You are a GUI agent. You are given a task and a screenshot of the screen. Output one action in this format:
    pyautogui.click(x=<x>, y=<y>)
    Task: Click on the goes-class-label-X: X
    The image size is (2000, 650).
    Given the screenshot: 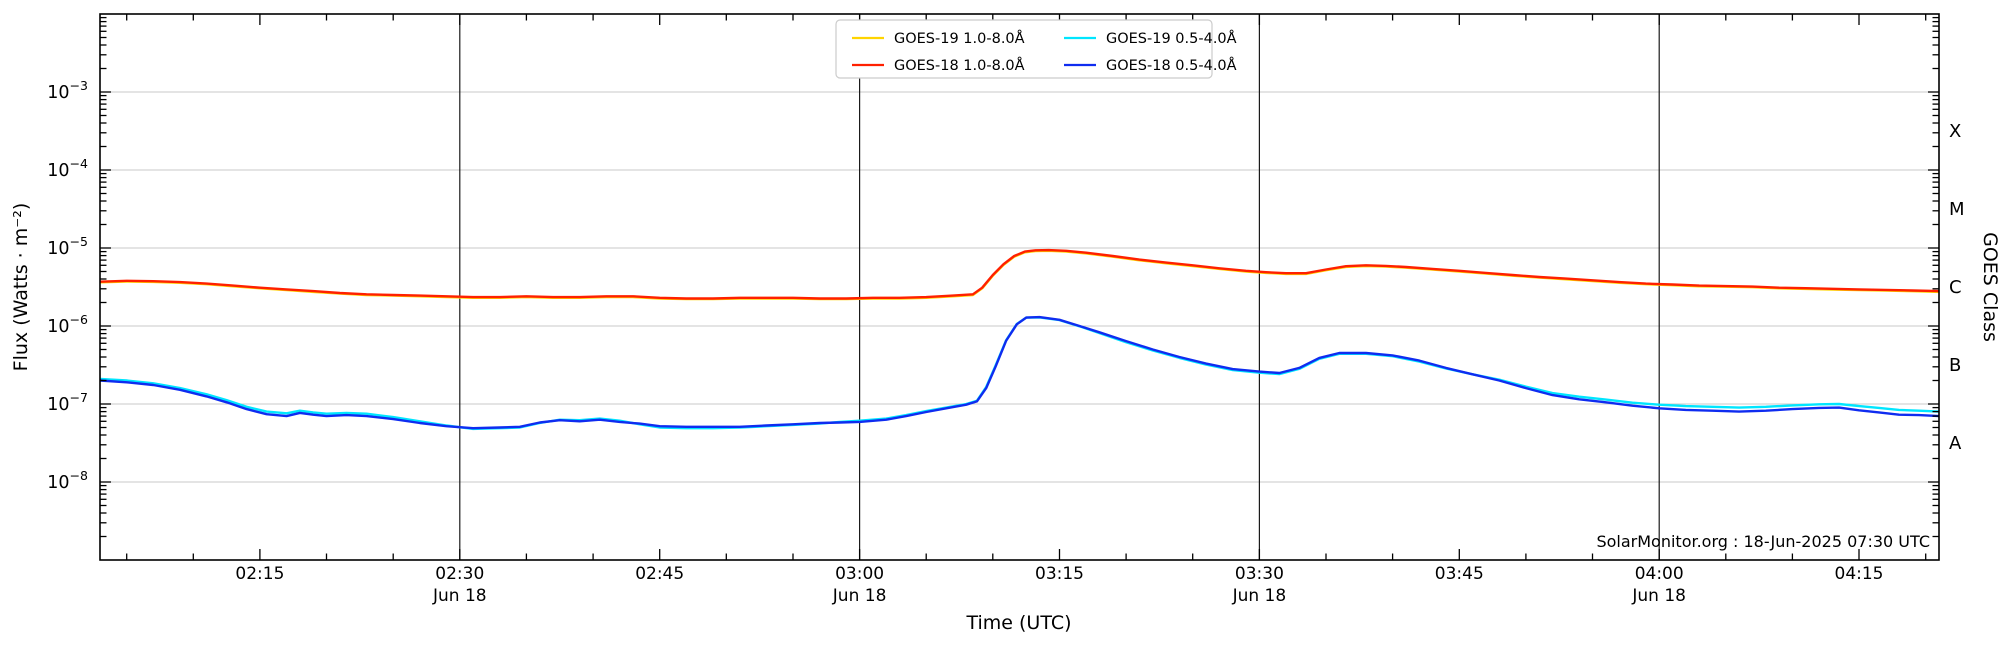 What is the action you would take?
    pyautogui.click(x=1955, y=131)
    